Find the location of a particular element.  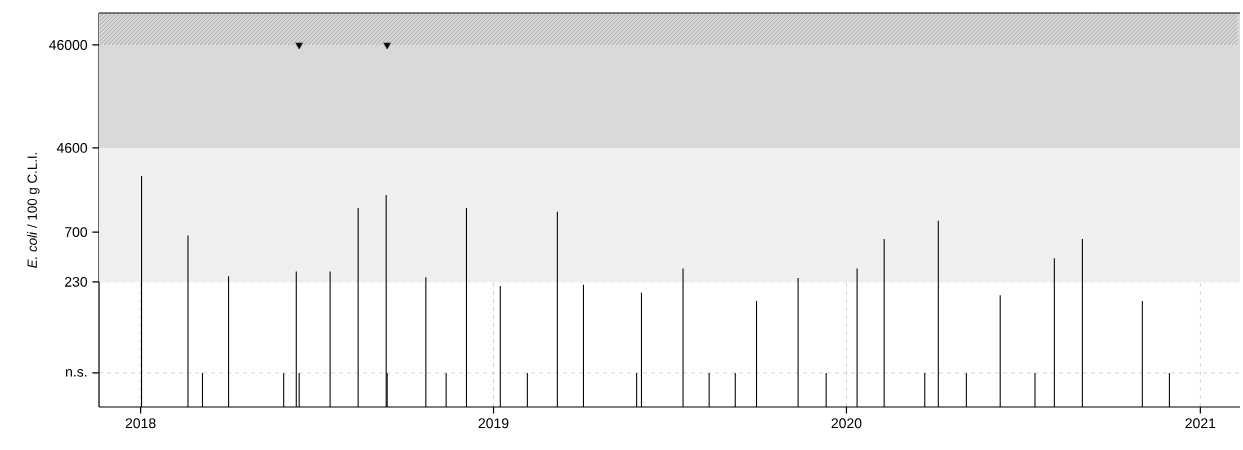

y-tick-label: 700 is located at coordinates (76, 232).